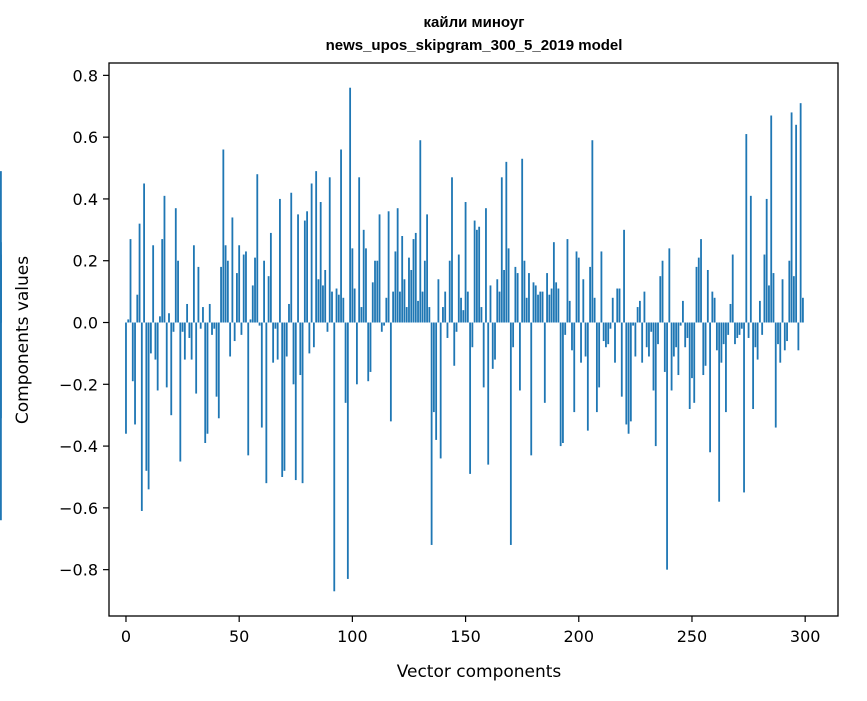 This screenshot has height=701, width=867. I want to click on chart-subtitle: news_upos_skipgram_300_5_2019 model, so click(474, 45).